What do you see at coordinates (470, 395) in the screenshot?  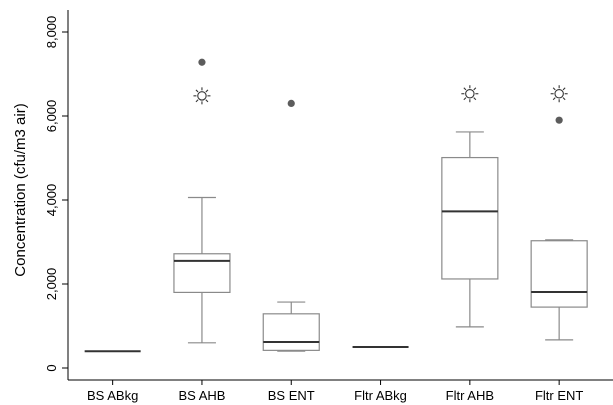 I see `x-tick-label: Fltr AHB` at bounding box center [470, 395].